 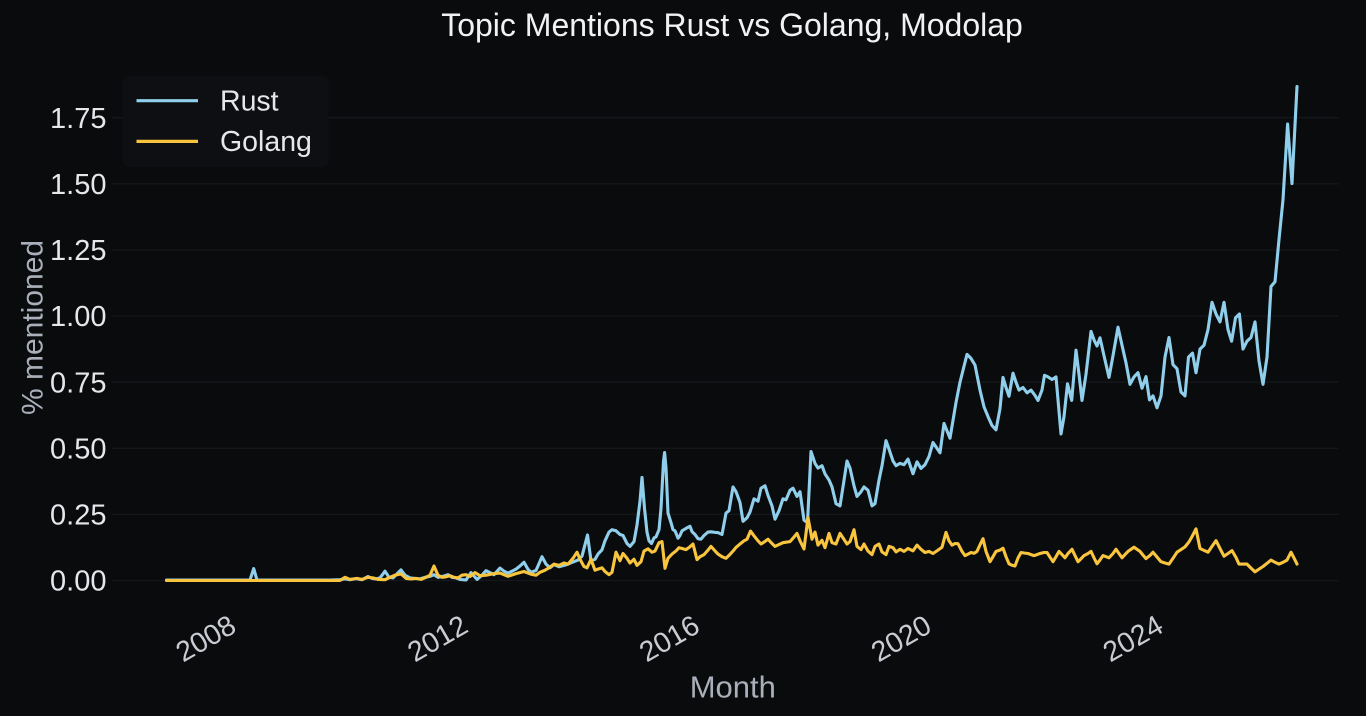 I want to click on svg-text: 0.00, so click(x=78, y=582).